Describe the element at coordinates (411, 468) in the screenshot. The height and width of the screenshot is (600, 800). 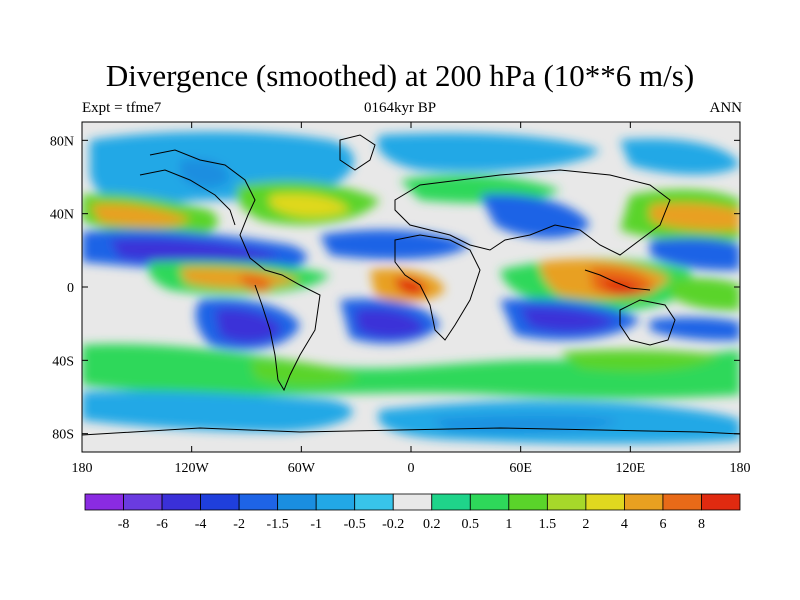
I see `x-tick-label-3: 0` at that location.